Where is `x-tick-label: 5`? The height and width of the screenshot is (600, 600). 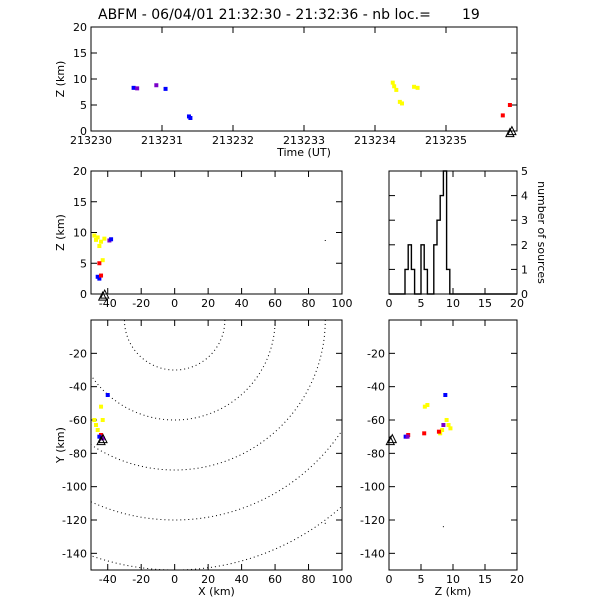
x-tick-label: 5 is located at coordinates (421, 303).